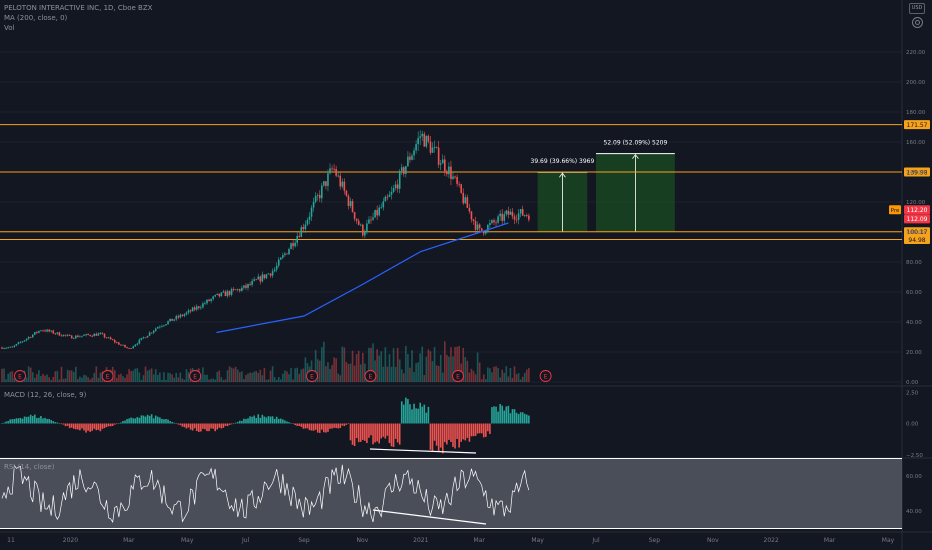 This screenshot has width=932, height=550. I want to click on level-label: 171.57, so click(917, 125).